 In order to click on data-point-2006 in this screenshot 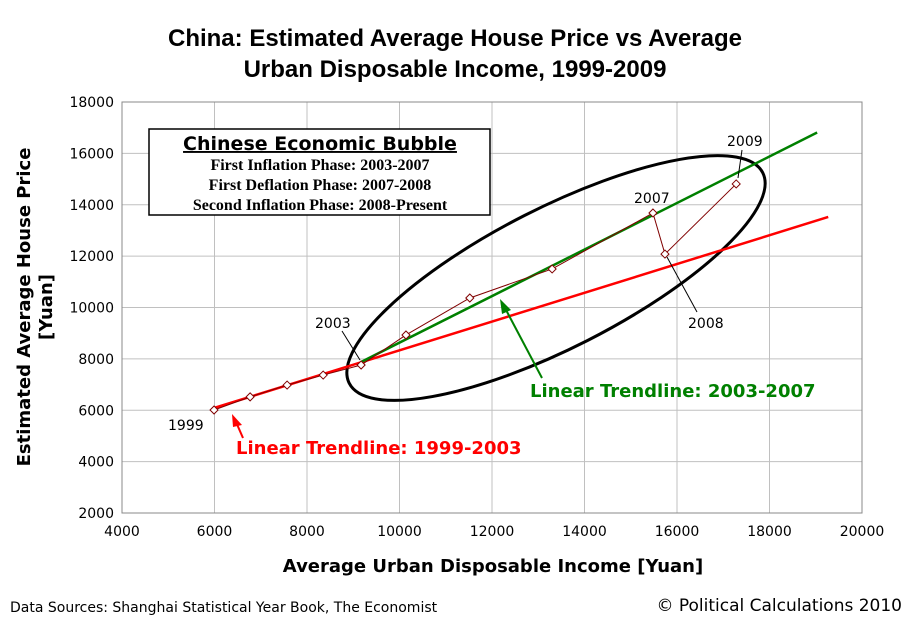, I will do `click(552, 269)`.